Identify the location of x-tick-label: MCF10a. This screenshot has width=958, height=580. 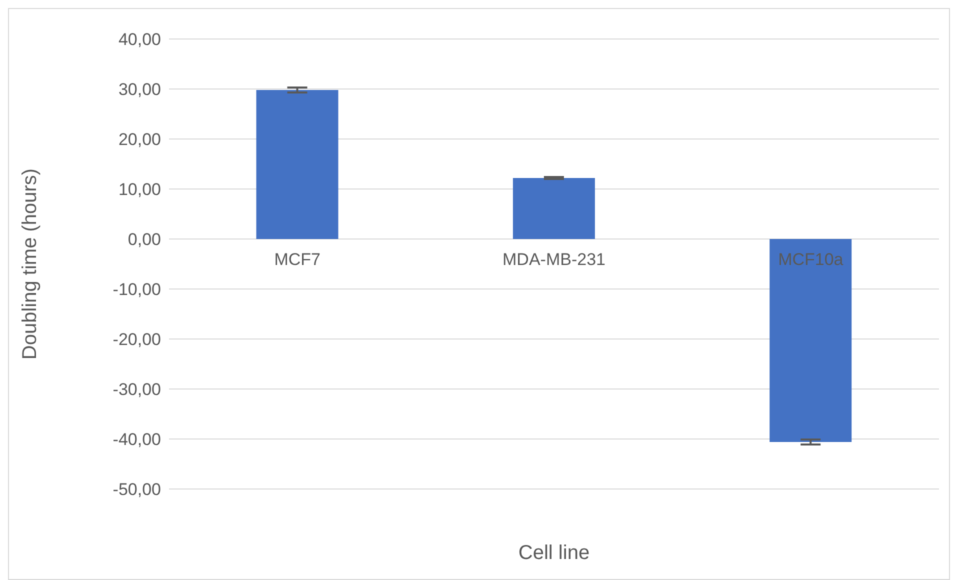
(811, 259).